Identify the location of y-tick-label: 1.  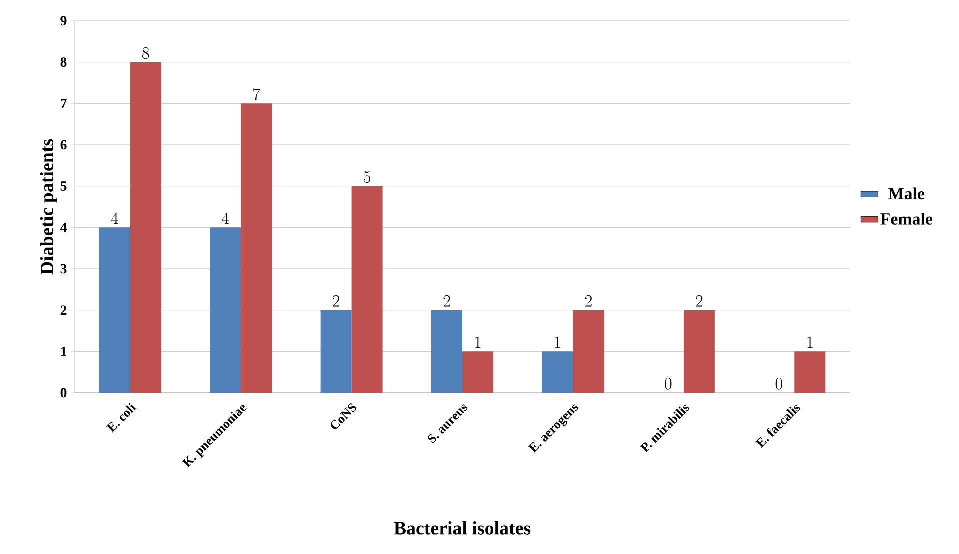
(64, 351).